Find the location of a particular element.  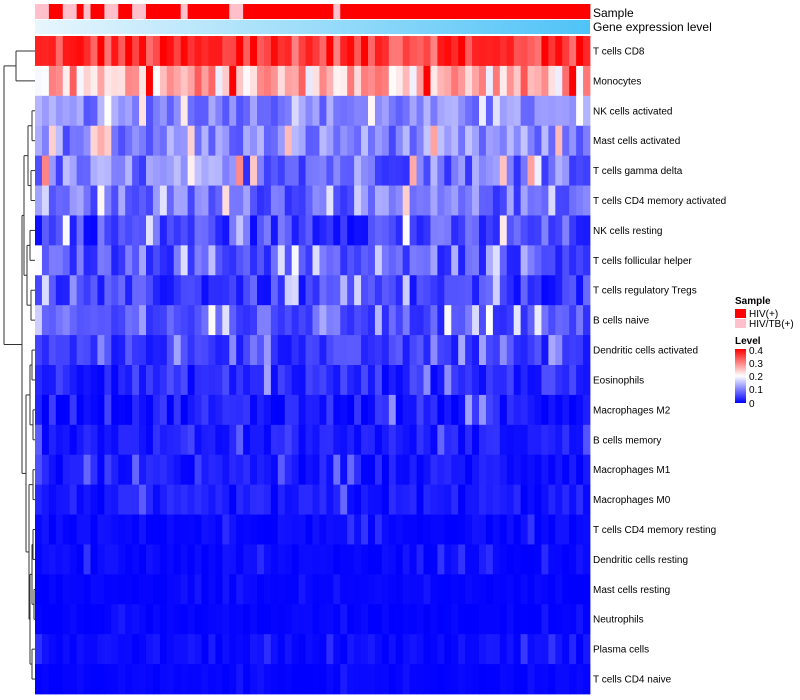

cell-r9-c51 is located at coordinates (392, 320).